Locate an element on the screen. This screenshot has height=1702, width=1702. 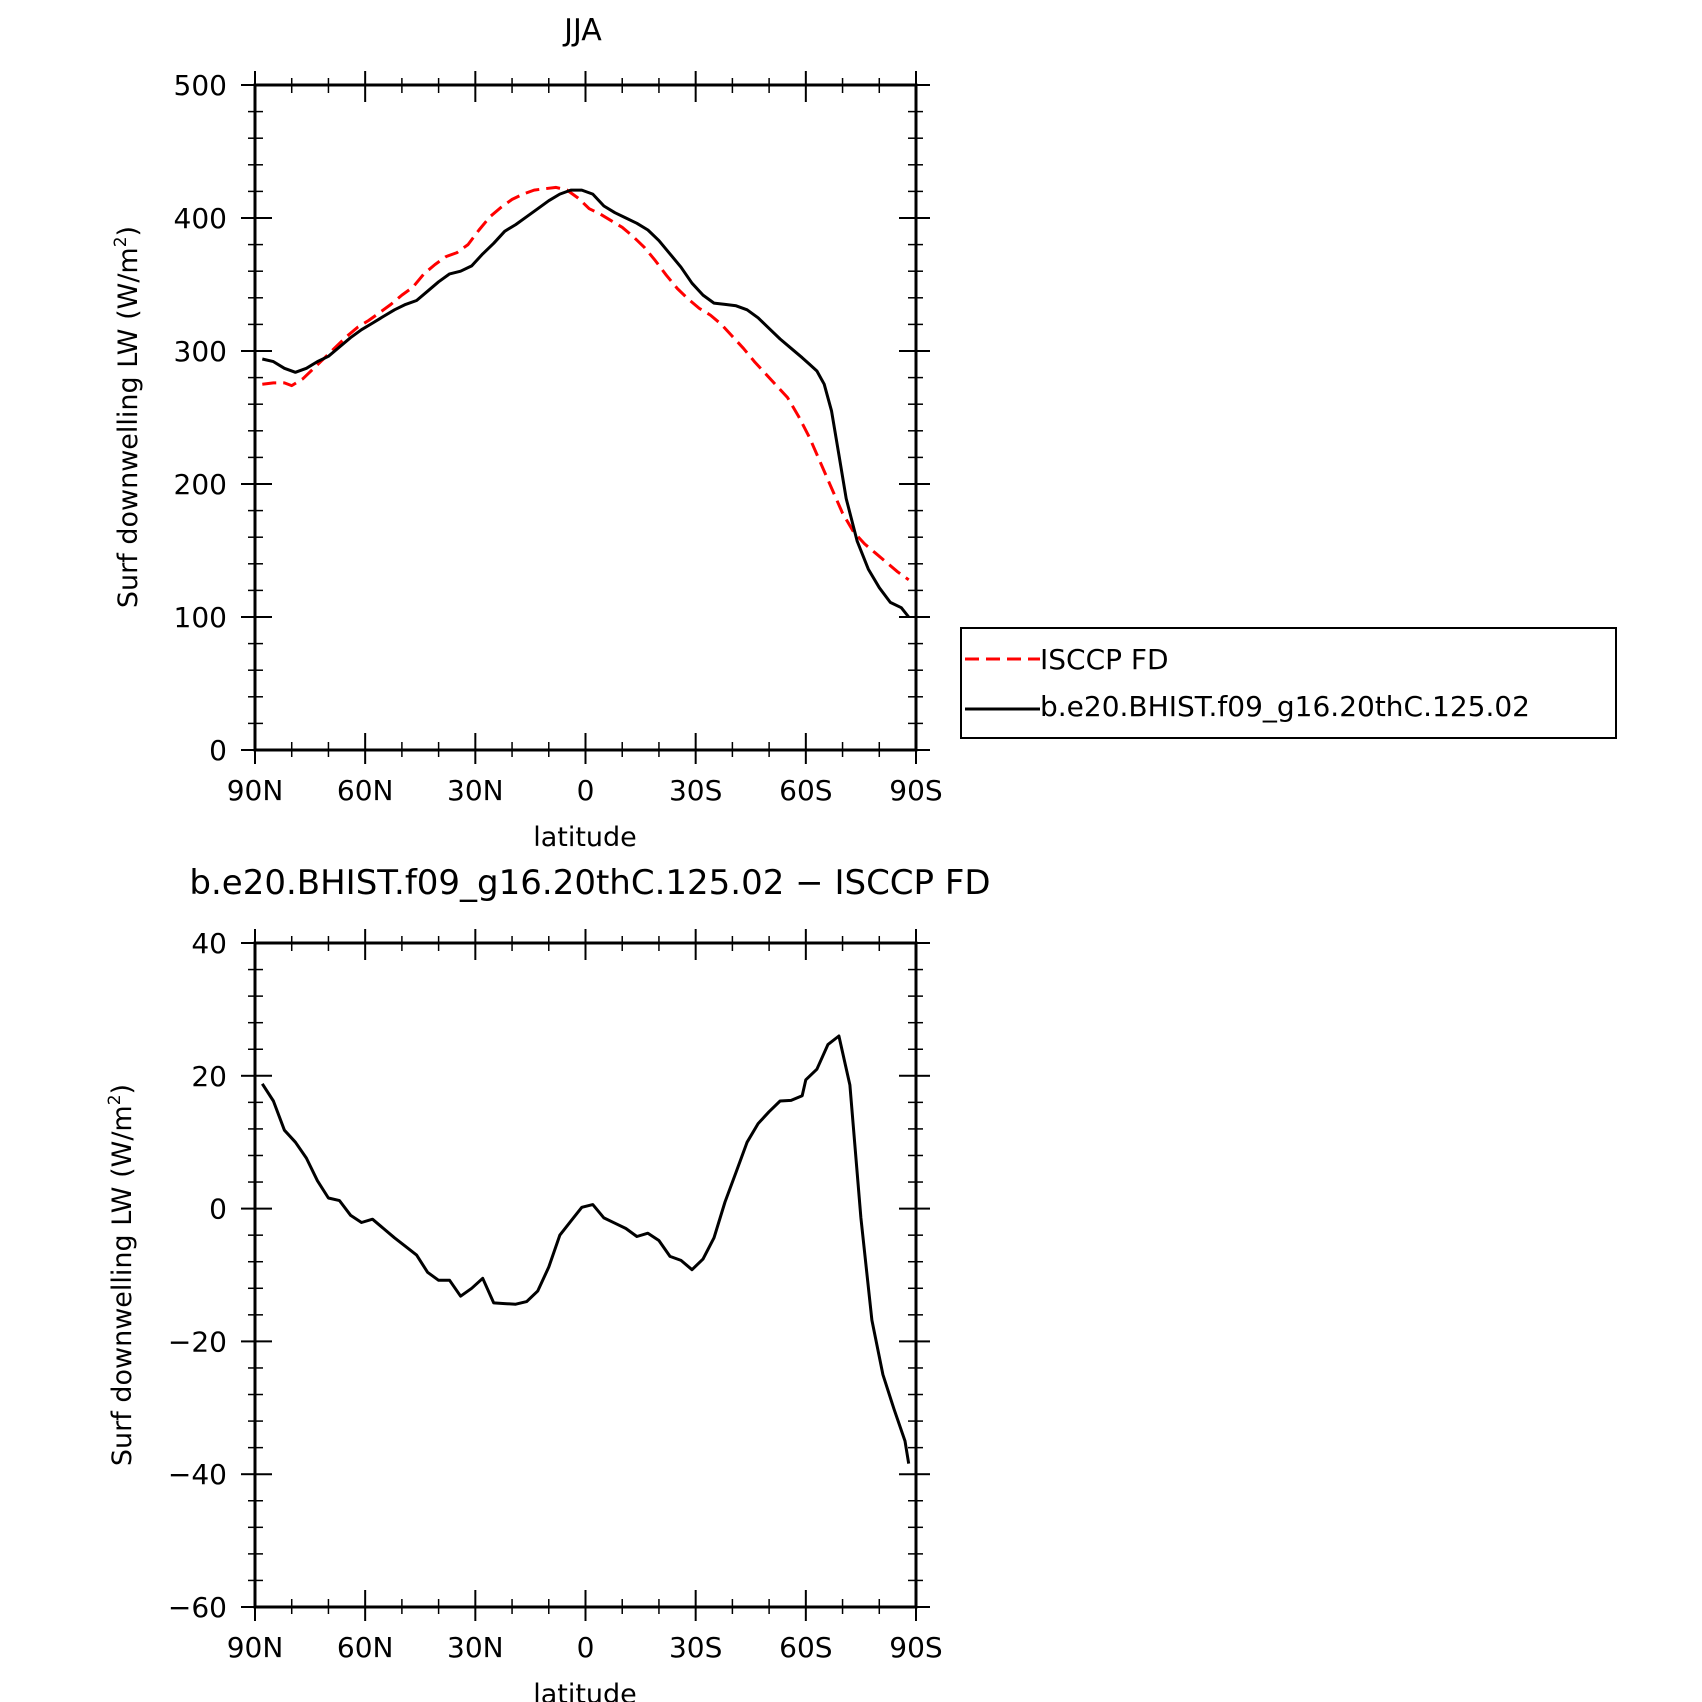
bottom-ytick-label: −60 is located at coordinates (197, 1607).